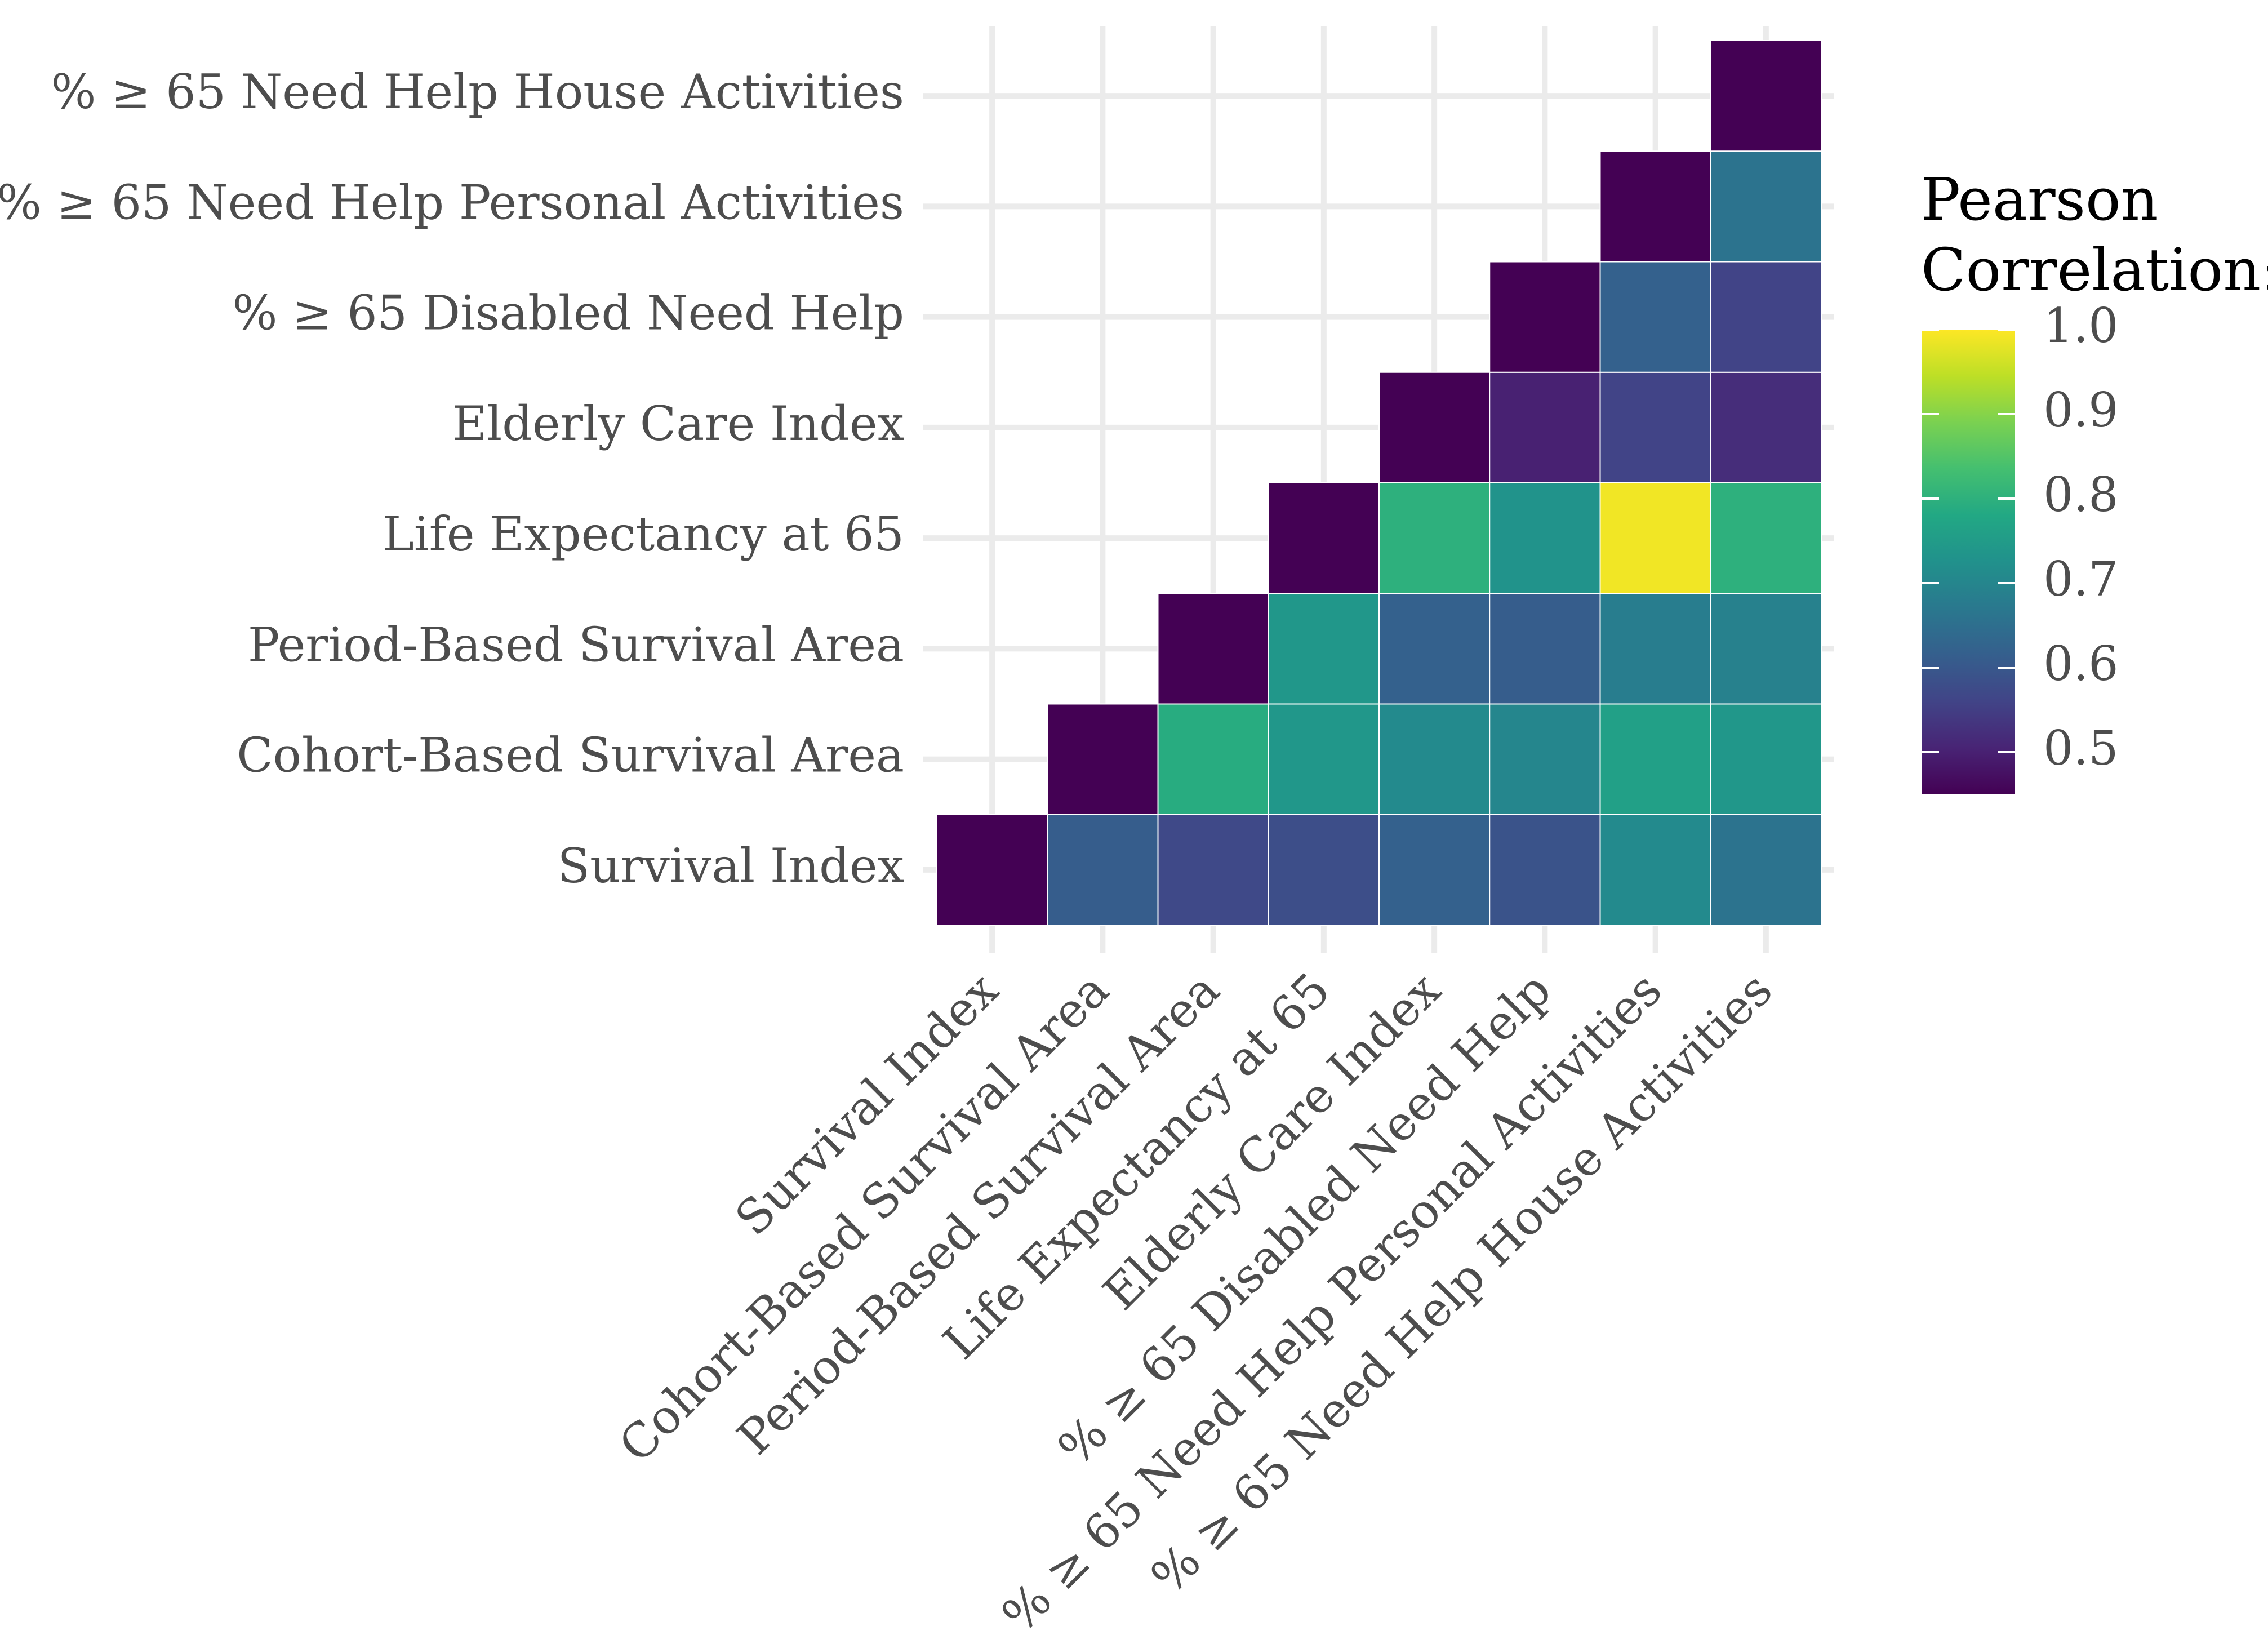  What do you see at coordinates (2094, 270) in the screenshot?
I see `legend-title-line-2: Correlation:` at bounding box center [2094, 270].